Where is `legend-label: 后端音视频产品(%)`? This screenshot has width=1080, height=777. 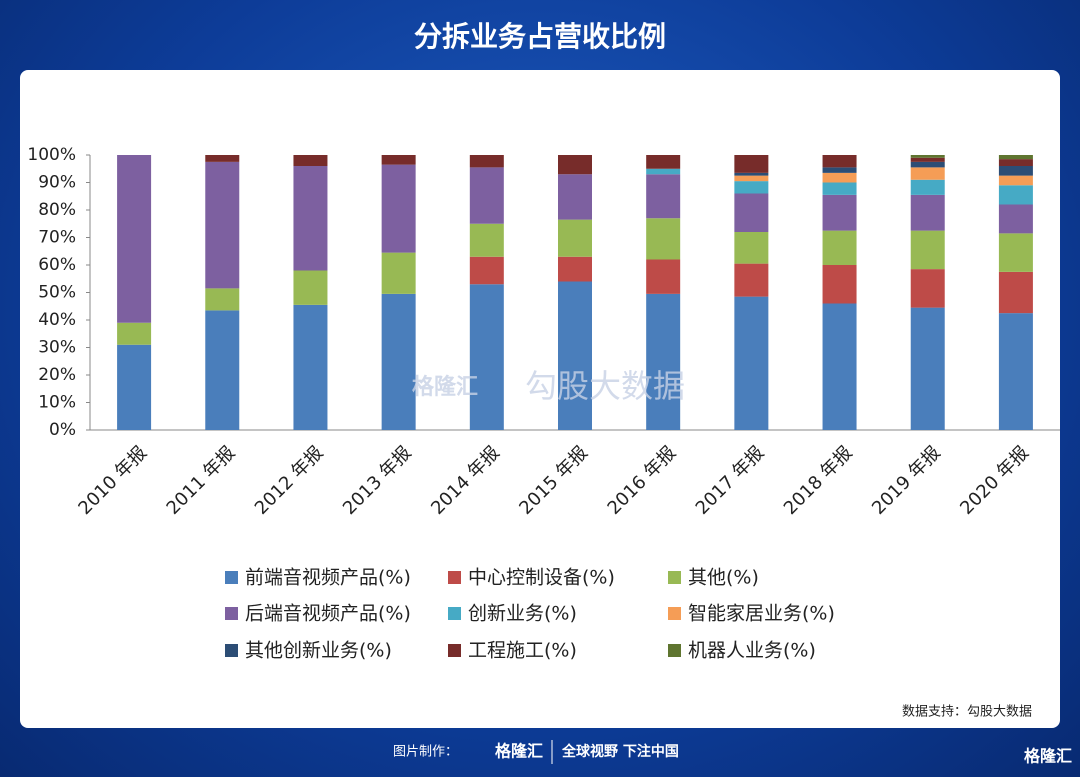
legend-label: 后端音视频产品(%) is located at coordinates (328, 614).